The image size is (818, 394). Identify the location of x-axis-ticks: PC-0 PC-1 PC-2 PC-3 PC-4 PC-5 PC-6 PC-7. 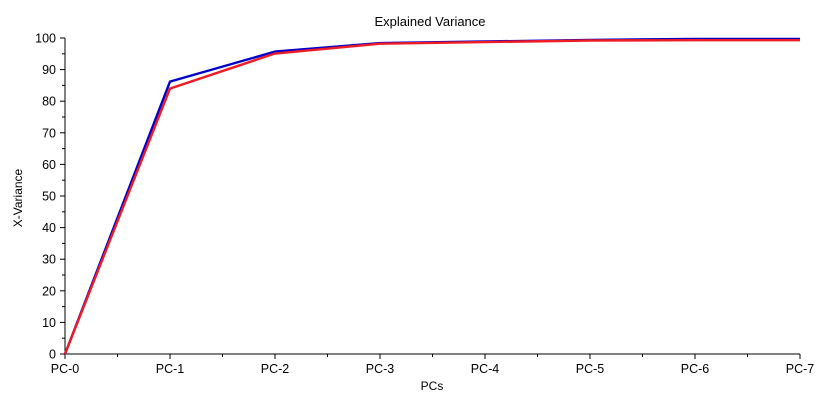
(433, 365).